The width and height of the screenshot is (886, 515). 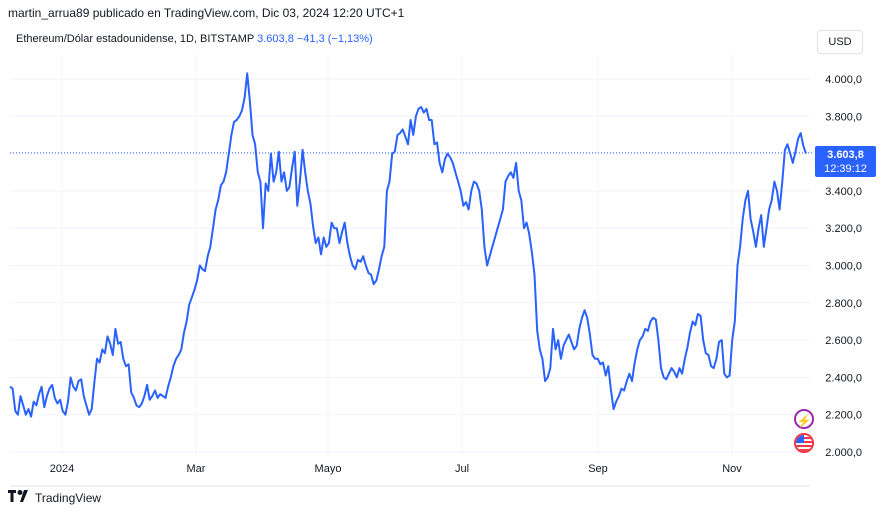 I want to click on x-tick-label: Jul, so click(x=462, y=469).